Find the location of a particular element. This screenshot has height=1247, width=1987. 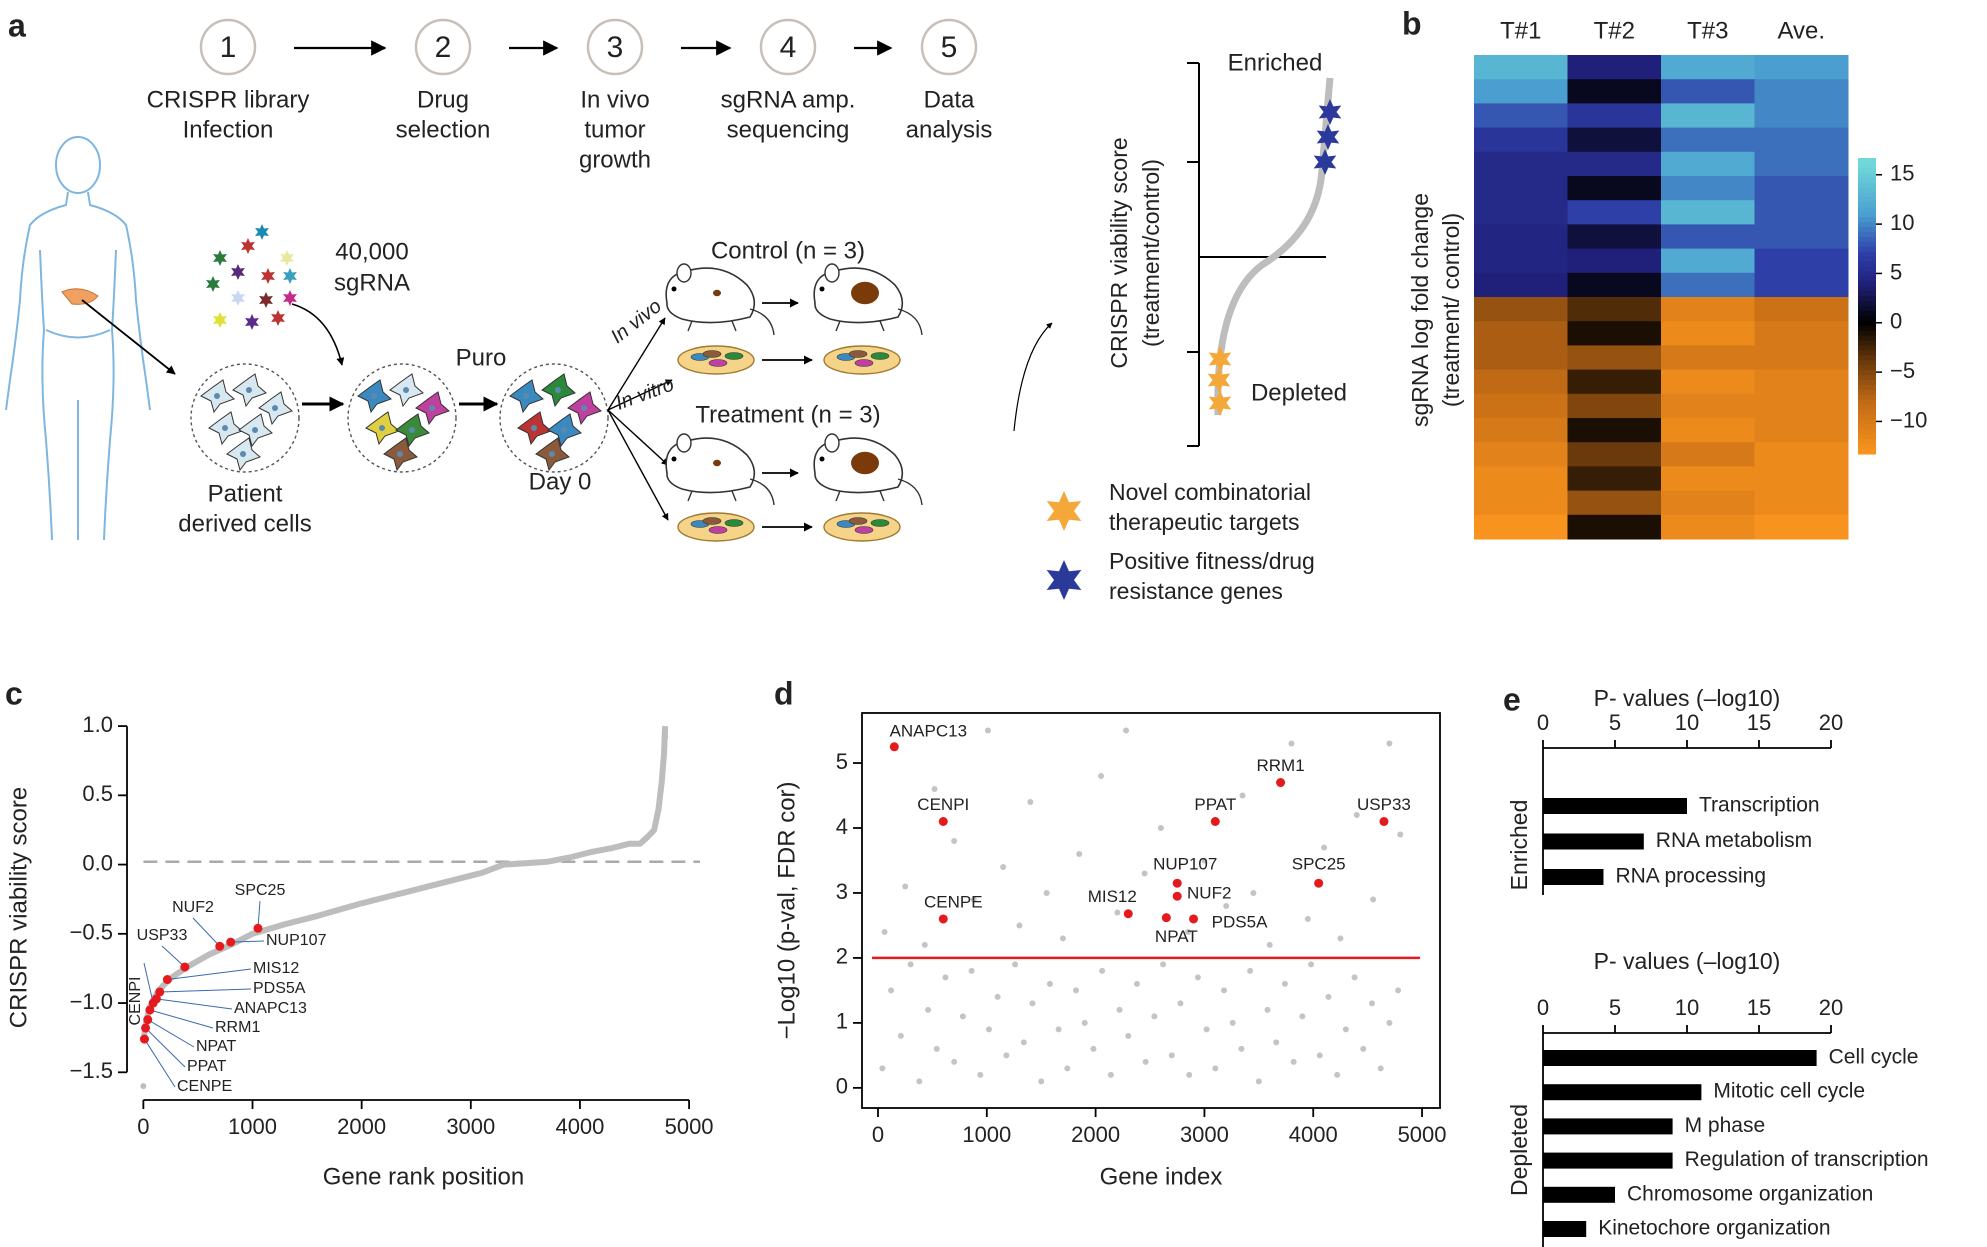

gene-label: RRM1 is located at coordinates (1281, 765).